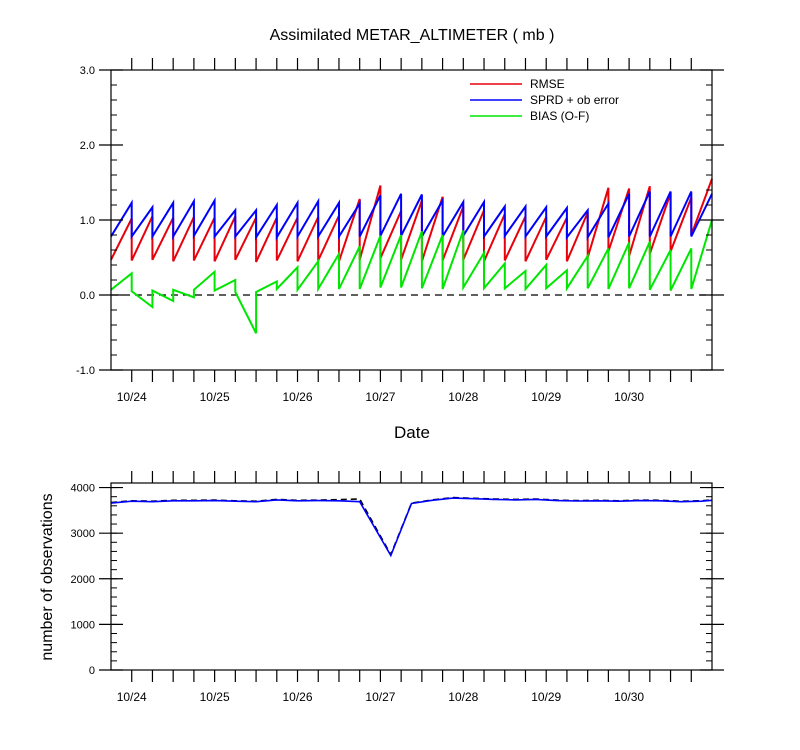  What do you see at coordinates (412, 432) in the screenshot?
I see `x-axis-label: Date` at bounding box center [412, 432].